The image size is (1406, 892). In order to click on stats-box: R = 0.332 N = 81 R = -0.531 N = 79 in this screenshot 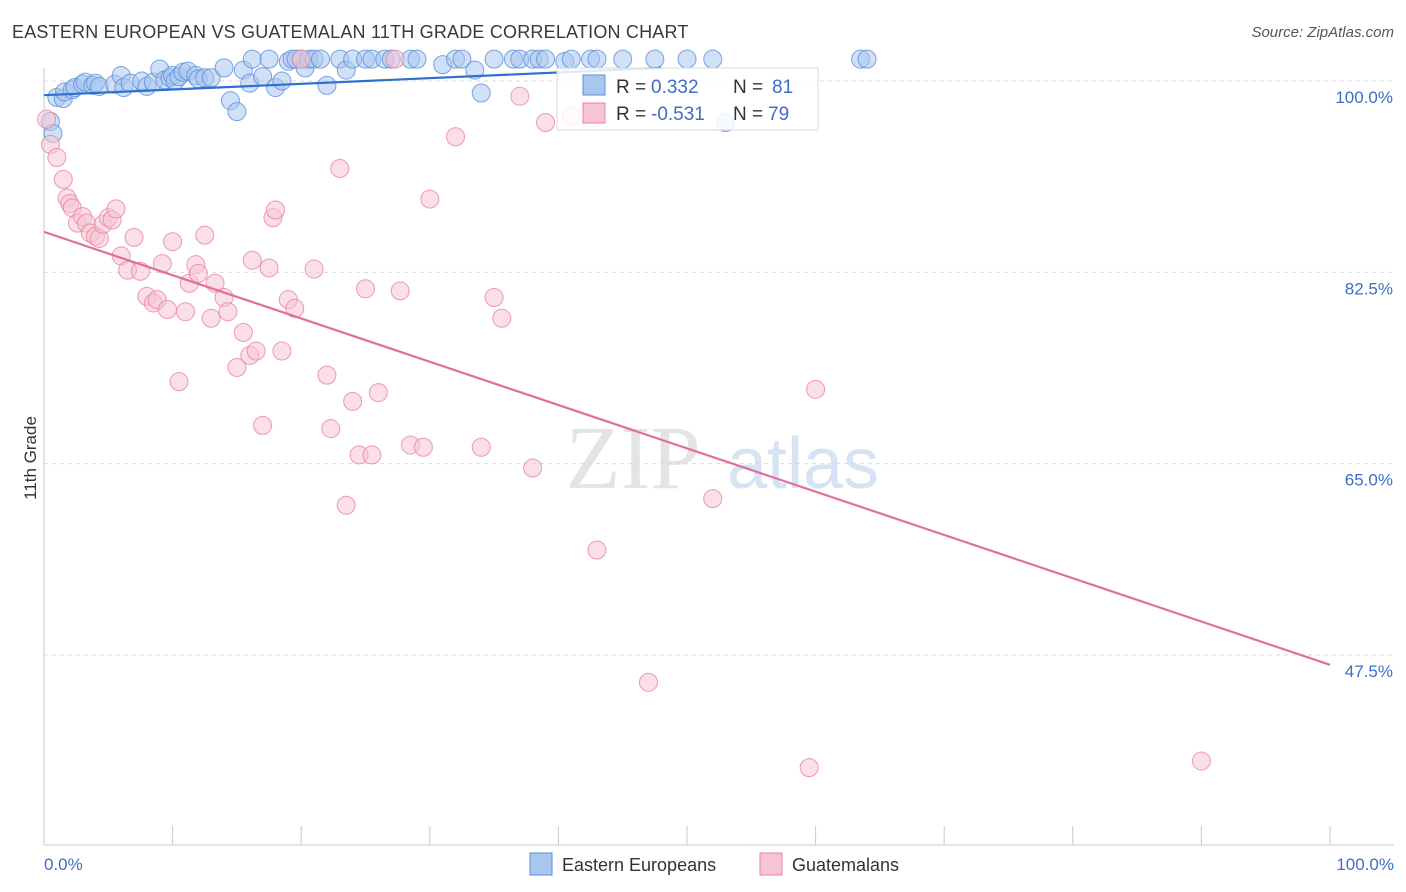, I will do `click(687, 99)`.